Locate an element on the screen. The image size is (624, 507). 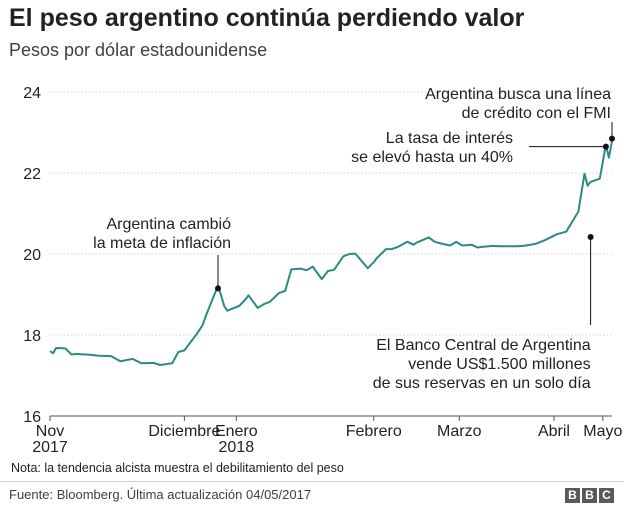
annotation-label-central-bank-line: de sus reservas en un solo día is located at coordinates (482, 383).